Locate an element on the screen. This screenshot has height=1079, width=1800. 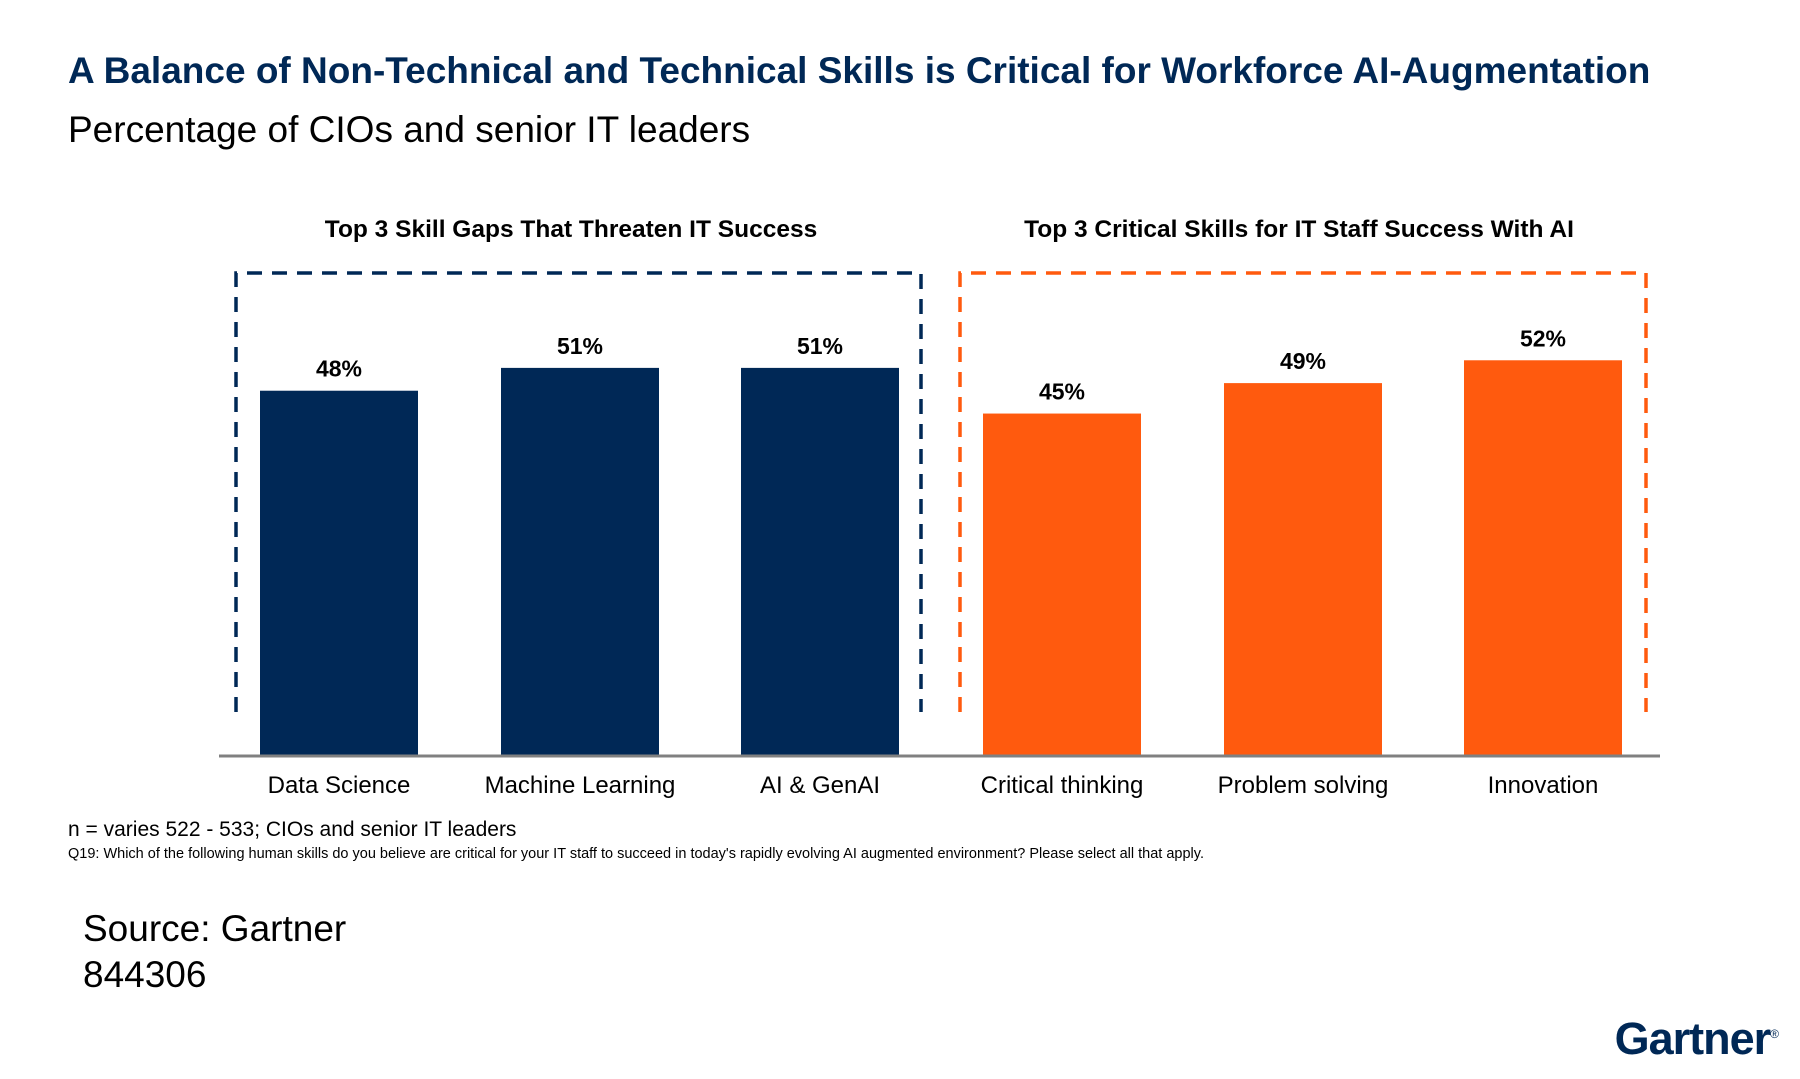
category-label: Critical thinking is located at coordinates (1062, 785).